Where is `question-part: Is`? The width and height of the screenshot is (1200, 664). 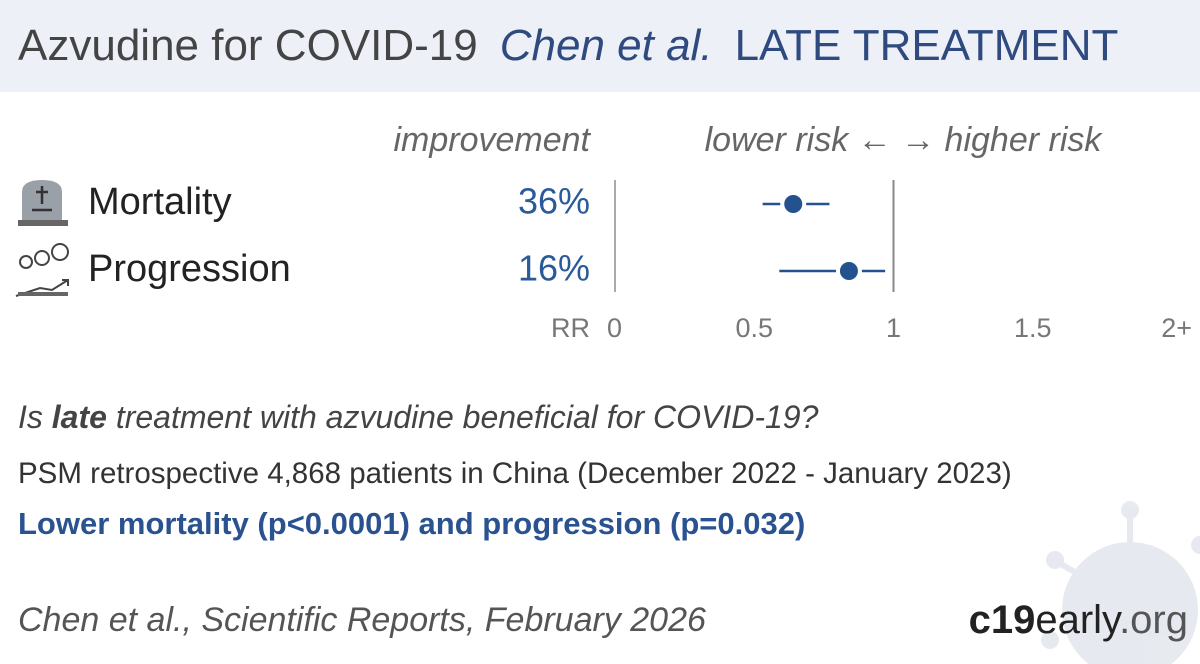 question-part: Is is located at coordinates (35, 417).